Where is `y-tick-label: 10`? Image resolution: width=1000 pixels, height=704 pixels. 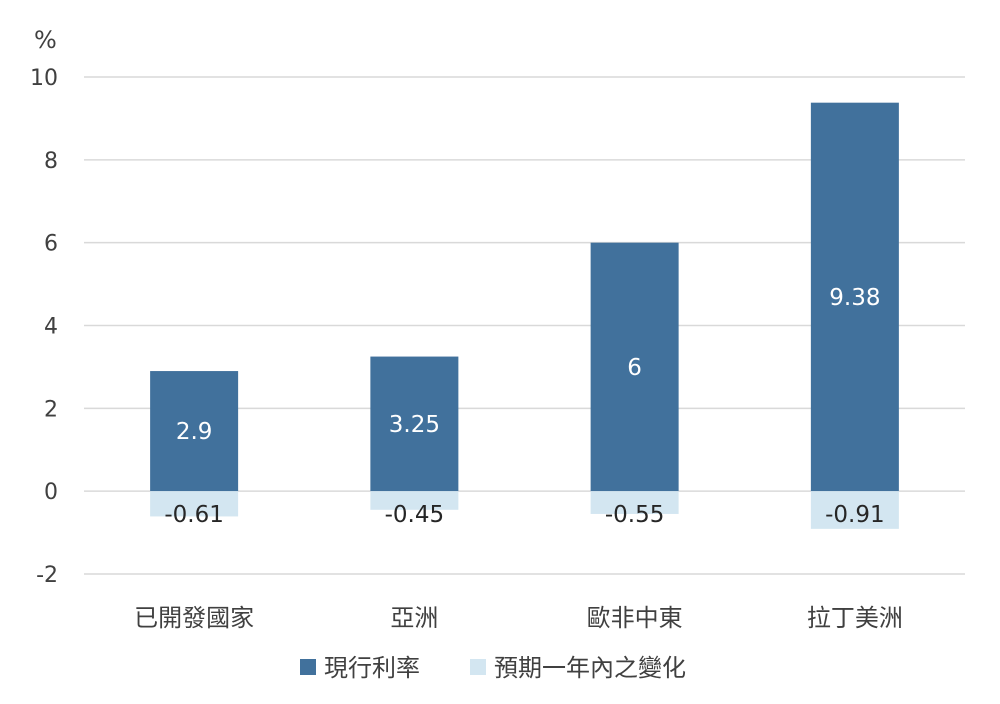 y-tick-label: 10 is located at coordinates (44, 78).